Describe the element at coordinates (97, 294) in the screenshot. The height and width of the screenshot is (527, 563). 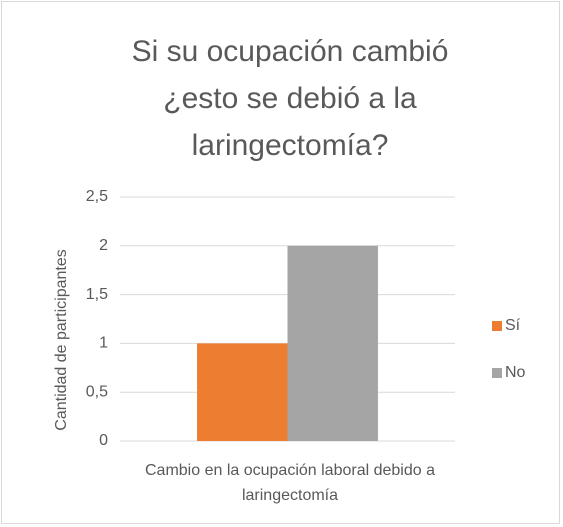
I see `y-tick-label: 1,5` at that location.